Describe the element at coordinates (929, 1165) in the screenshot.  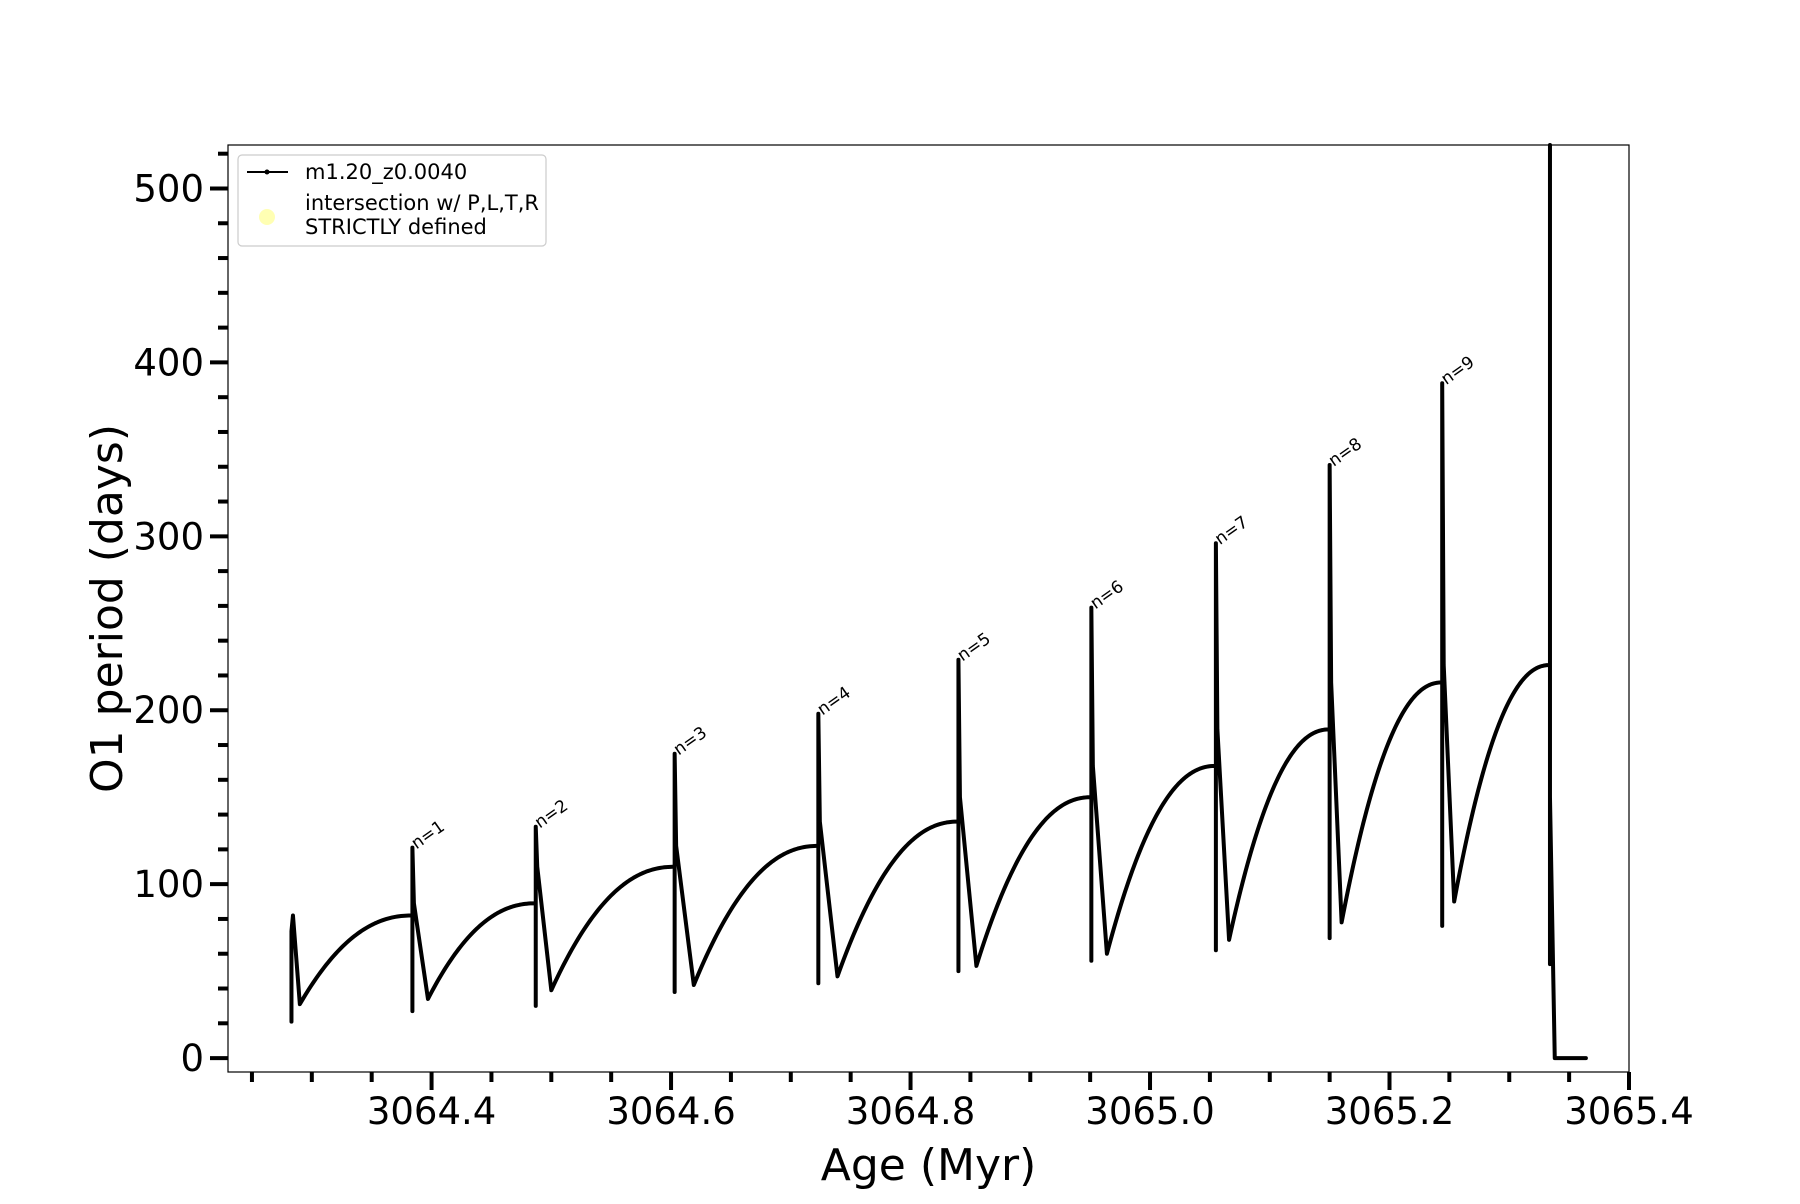
I see `x-axis-label: Age (Myr)` at that location.